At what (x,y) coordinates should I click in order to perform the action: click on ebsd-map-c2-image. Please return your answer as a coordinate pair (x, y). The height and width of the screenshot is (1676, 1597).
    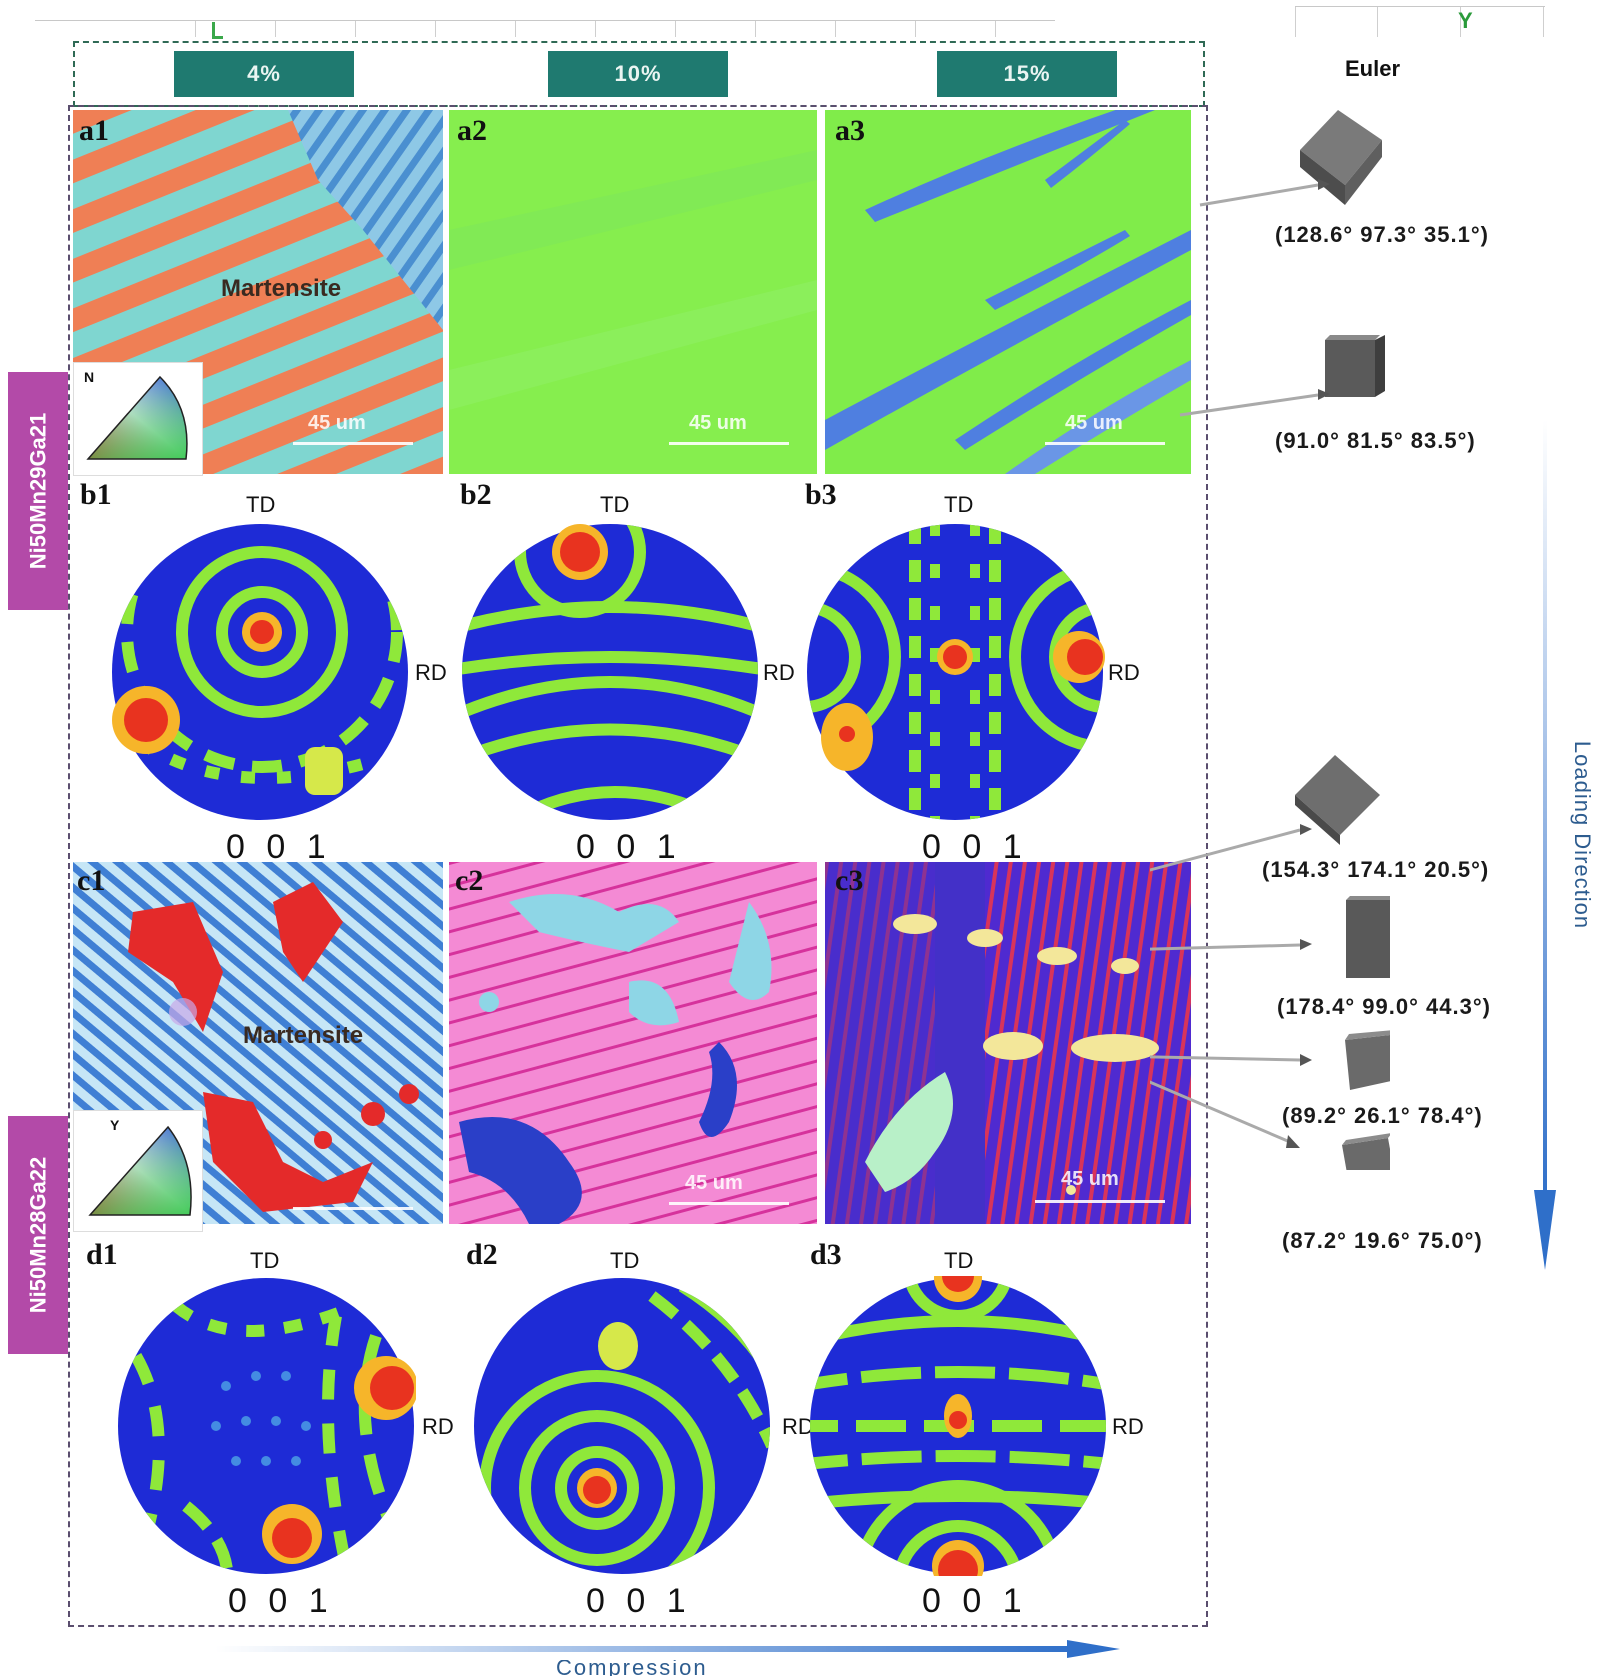
    Looking at the image, I should click on (633, 1043).